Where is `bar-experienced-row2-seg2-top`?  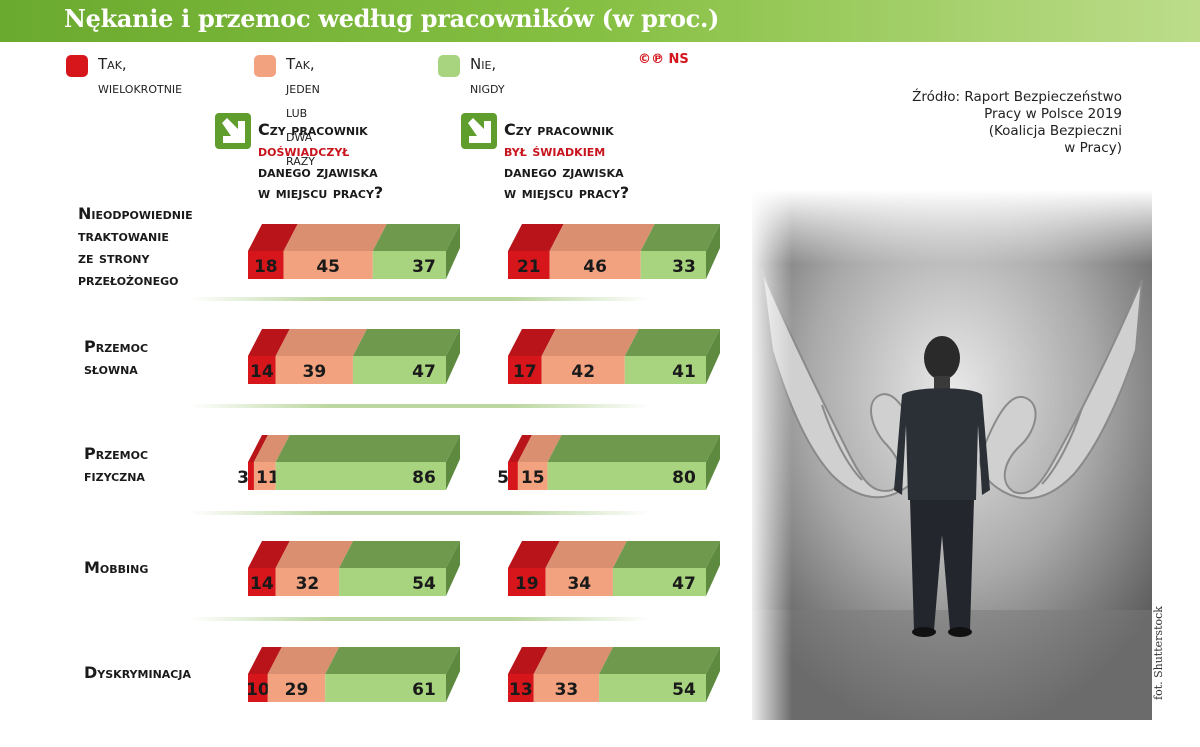 bar-experienced-row2-seg2-top is located at coordinates (367, 448).